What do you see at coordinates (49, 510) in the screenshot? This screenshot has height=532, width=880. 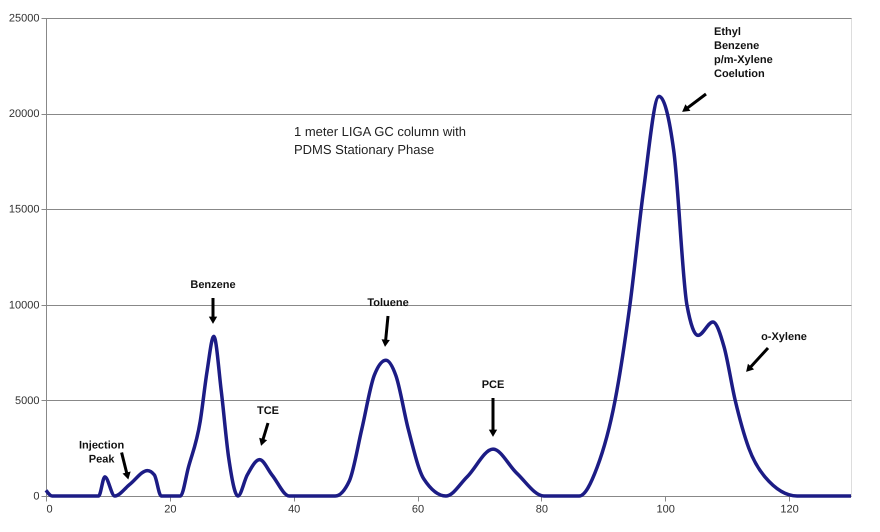 I see `x-tick-label: 0` at bounding box center [49, 510].